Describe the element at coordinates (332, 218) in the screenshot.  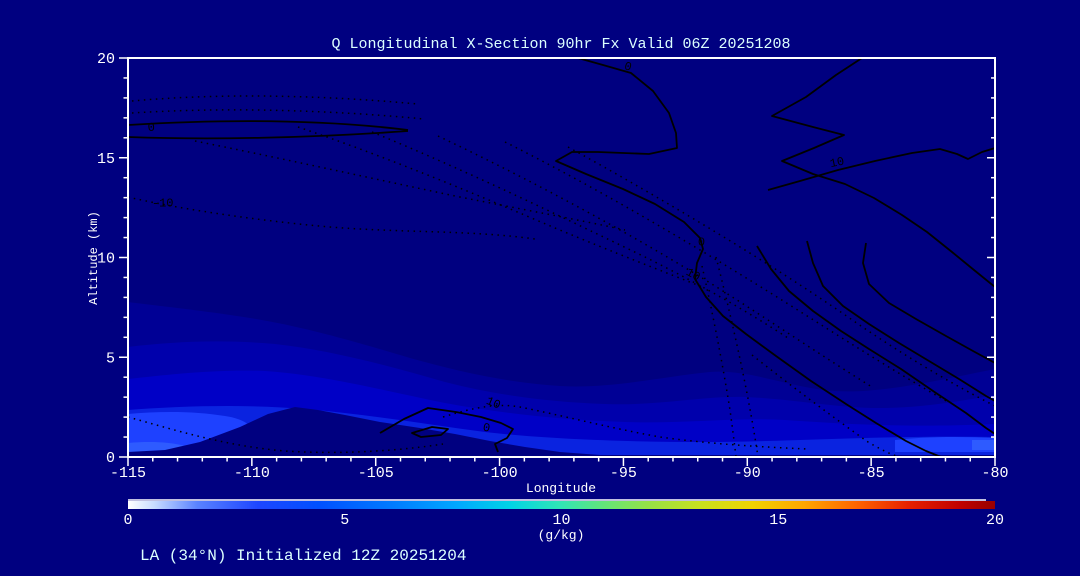
I see `dotted-contour-minus10` at that location.